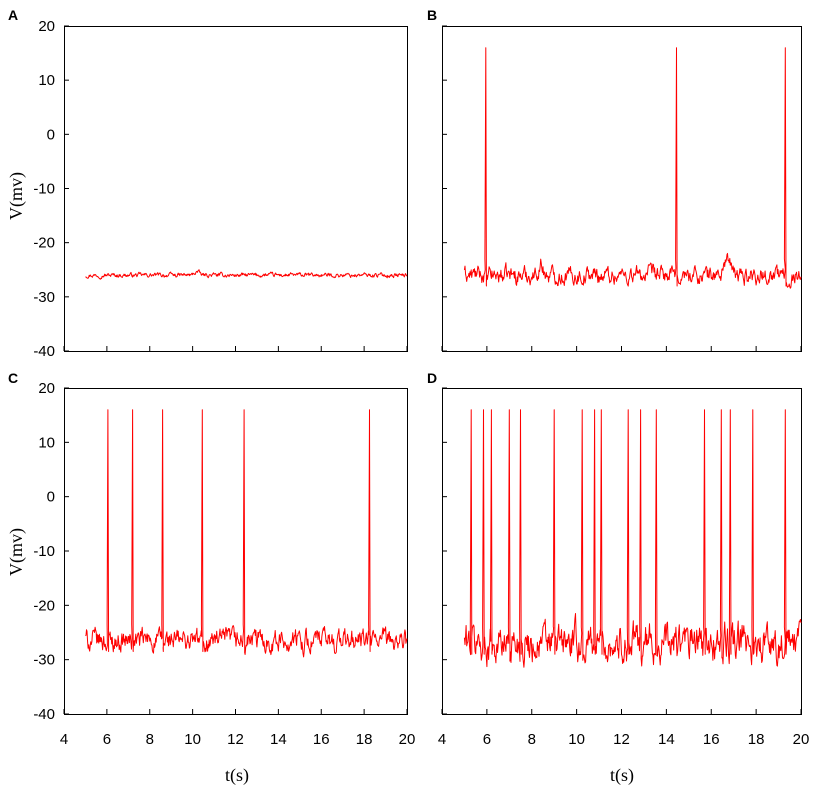 Image resolution: width=814 pixels, height=792 pixels. Describe the element at coordinates (237, 775) in the screenshot. I see `x-axis-title-left: t(s)` at that location.